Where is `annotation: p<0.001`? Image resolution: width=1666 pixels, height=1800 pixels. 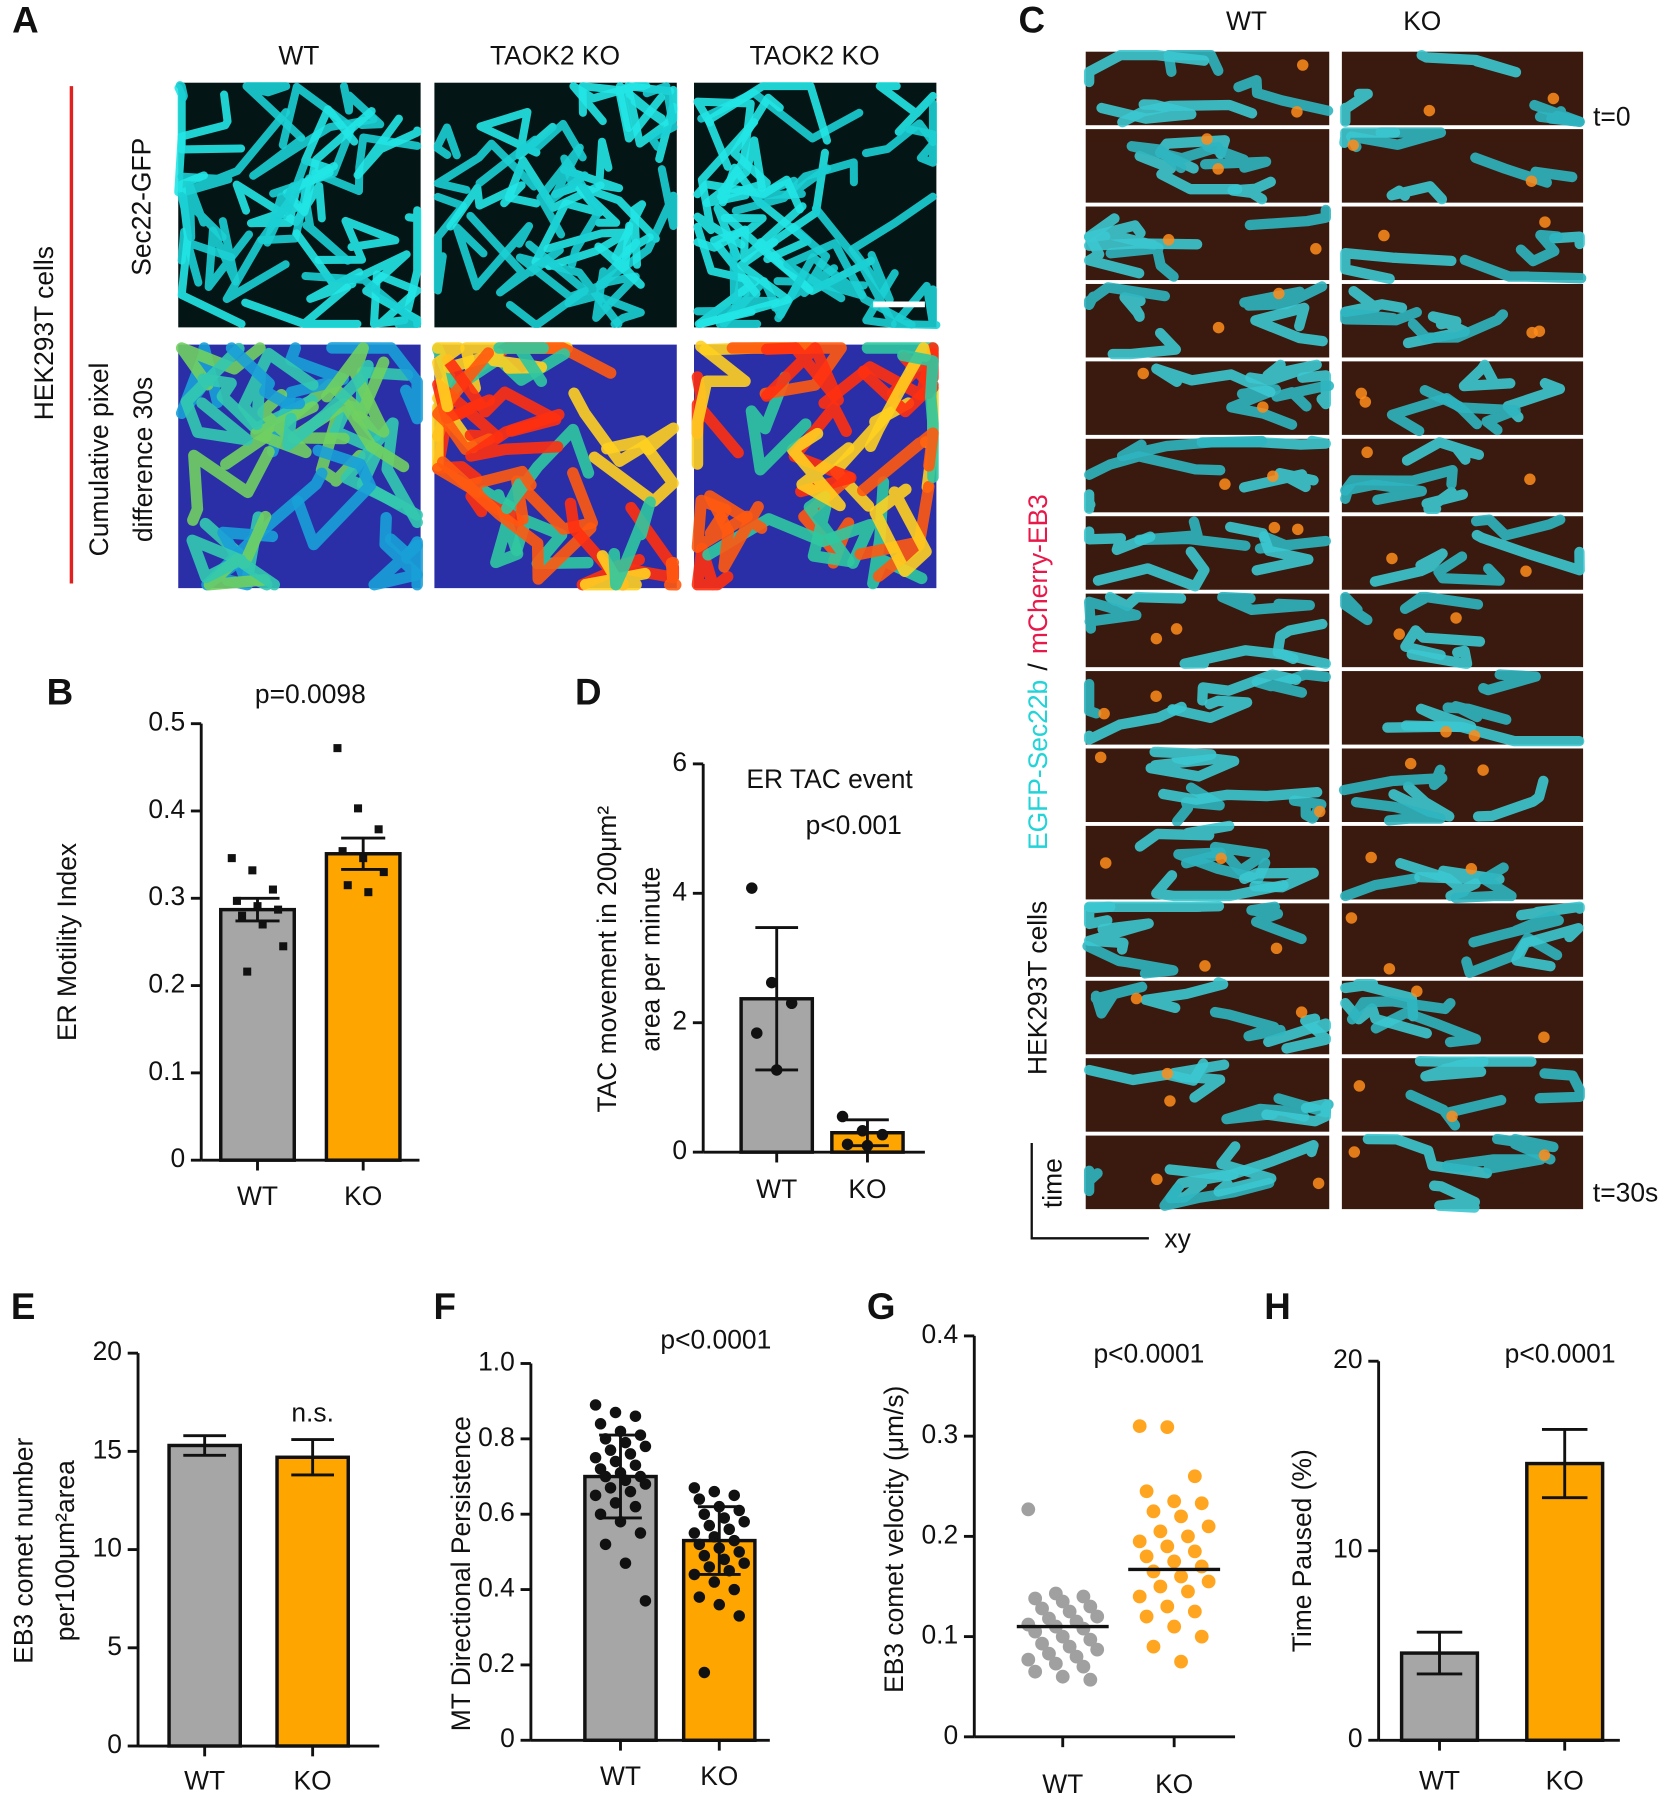
annotation: p<0.001 is located at coordinates (854, 825).